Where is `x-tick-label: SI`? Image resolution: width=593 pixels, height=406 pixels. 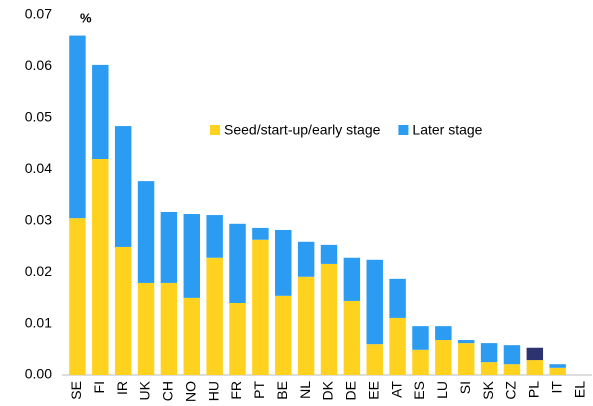
x-tick-label: SI is located at coordinates (465, 387).